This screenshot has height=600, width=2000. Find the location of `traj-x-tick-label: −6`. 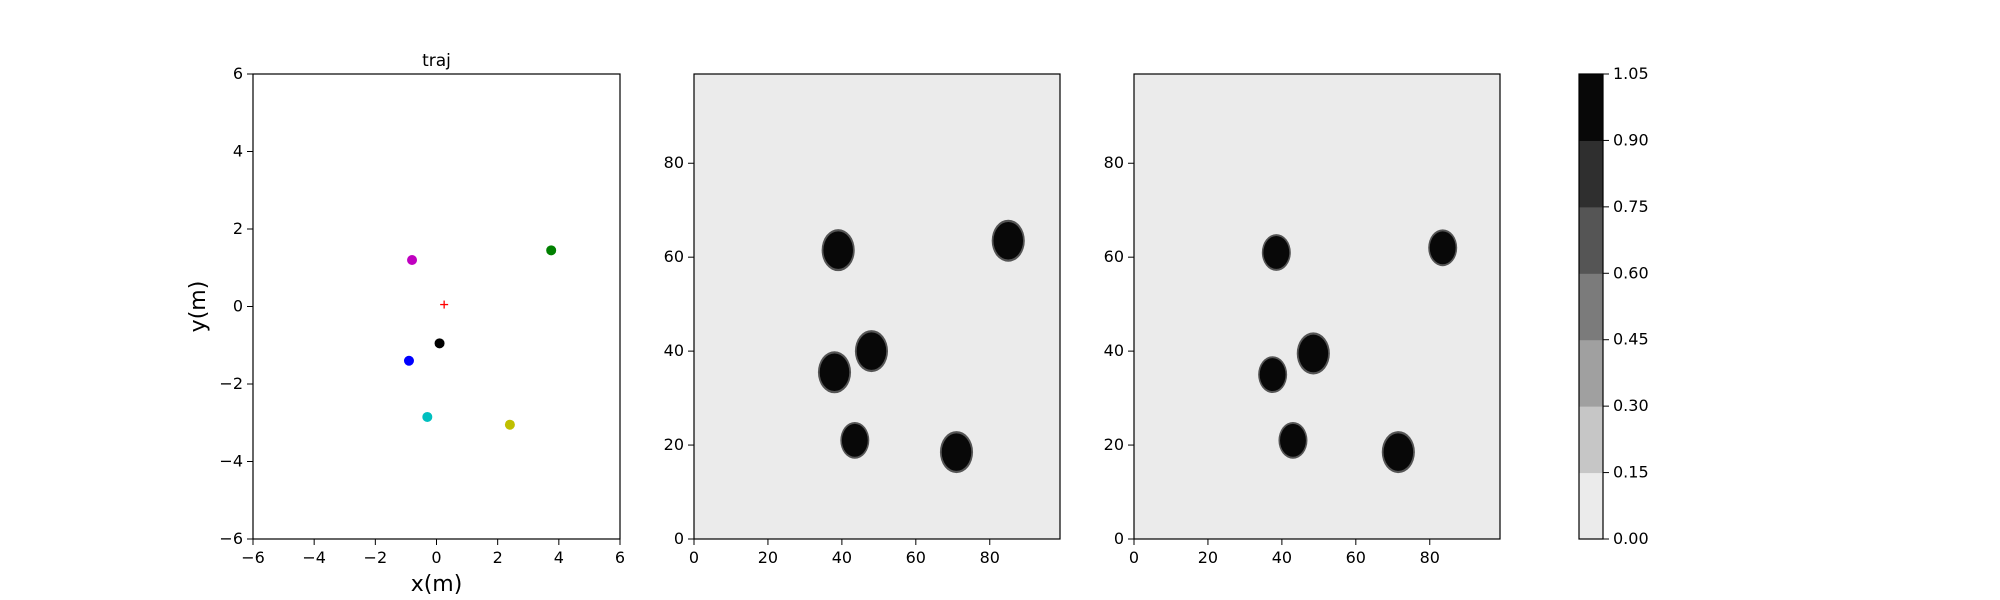

traj-x-tick-label: −6 is located at coordinates (253, 557).